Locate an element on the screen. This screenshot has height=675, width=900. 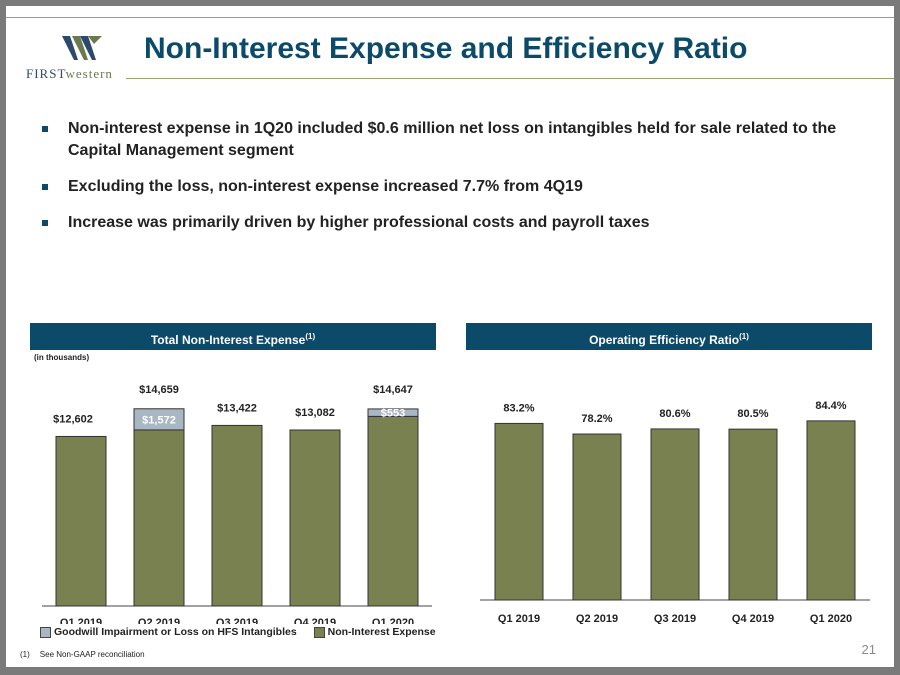
footnote: (1) See Non-GAAP reconciliation is located at coordinates (82, 654).